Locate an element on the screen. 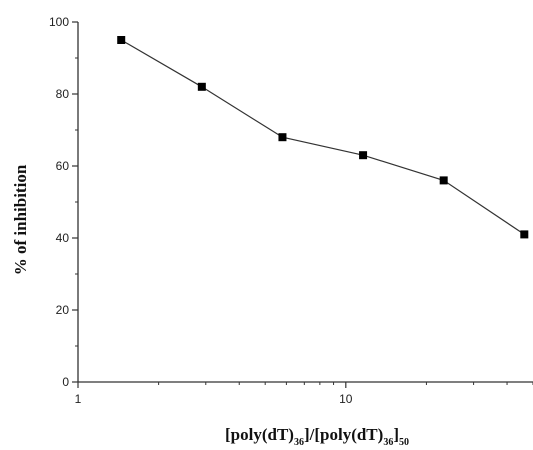  x-axis-title-sub-a: 36 is located at coordinates (299, 442).